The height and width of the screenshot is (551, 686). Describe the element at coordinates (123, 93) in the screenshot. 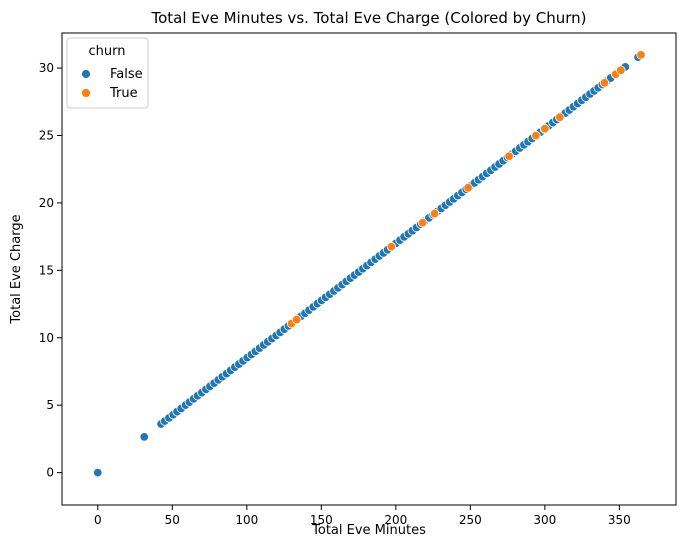

I see `legend-label-true: True` at that location.